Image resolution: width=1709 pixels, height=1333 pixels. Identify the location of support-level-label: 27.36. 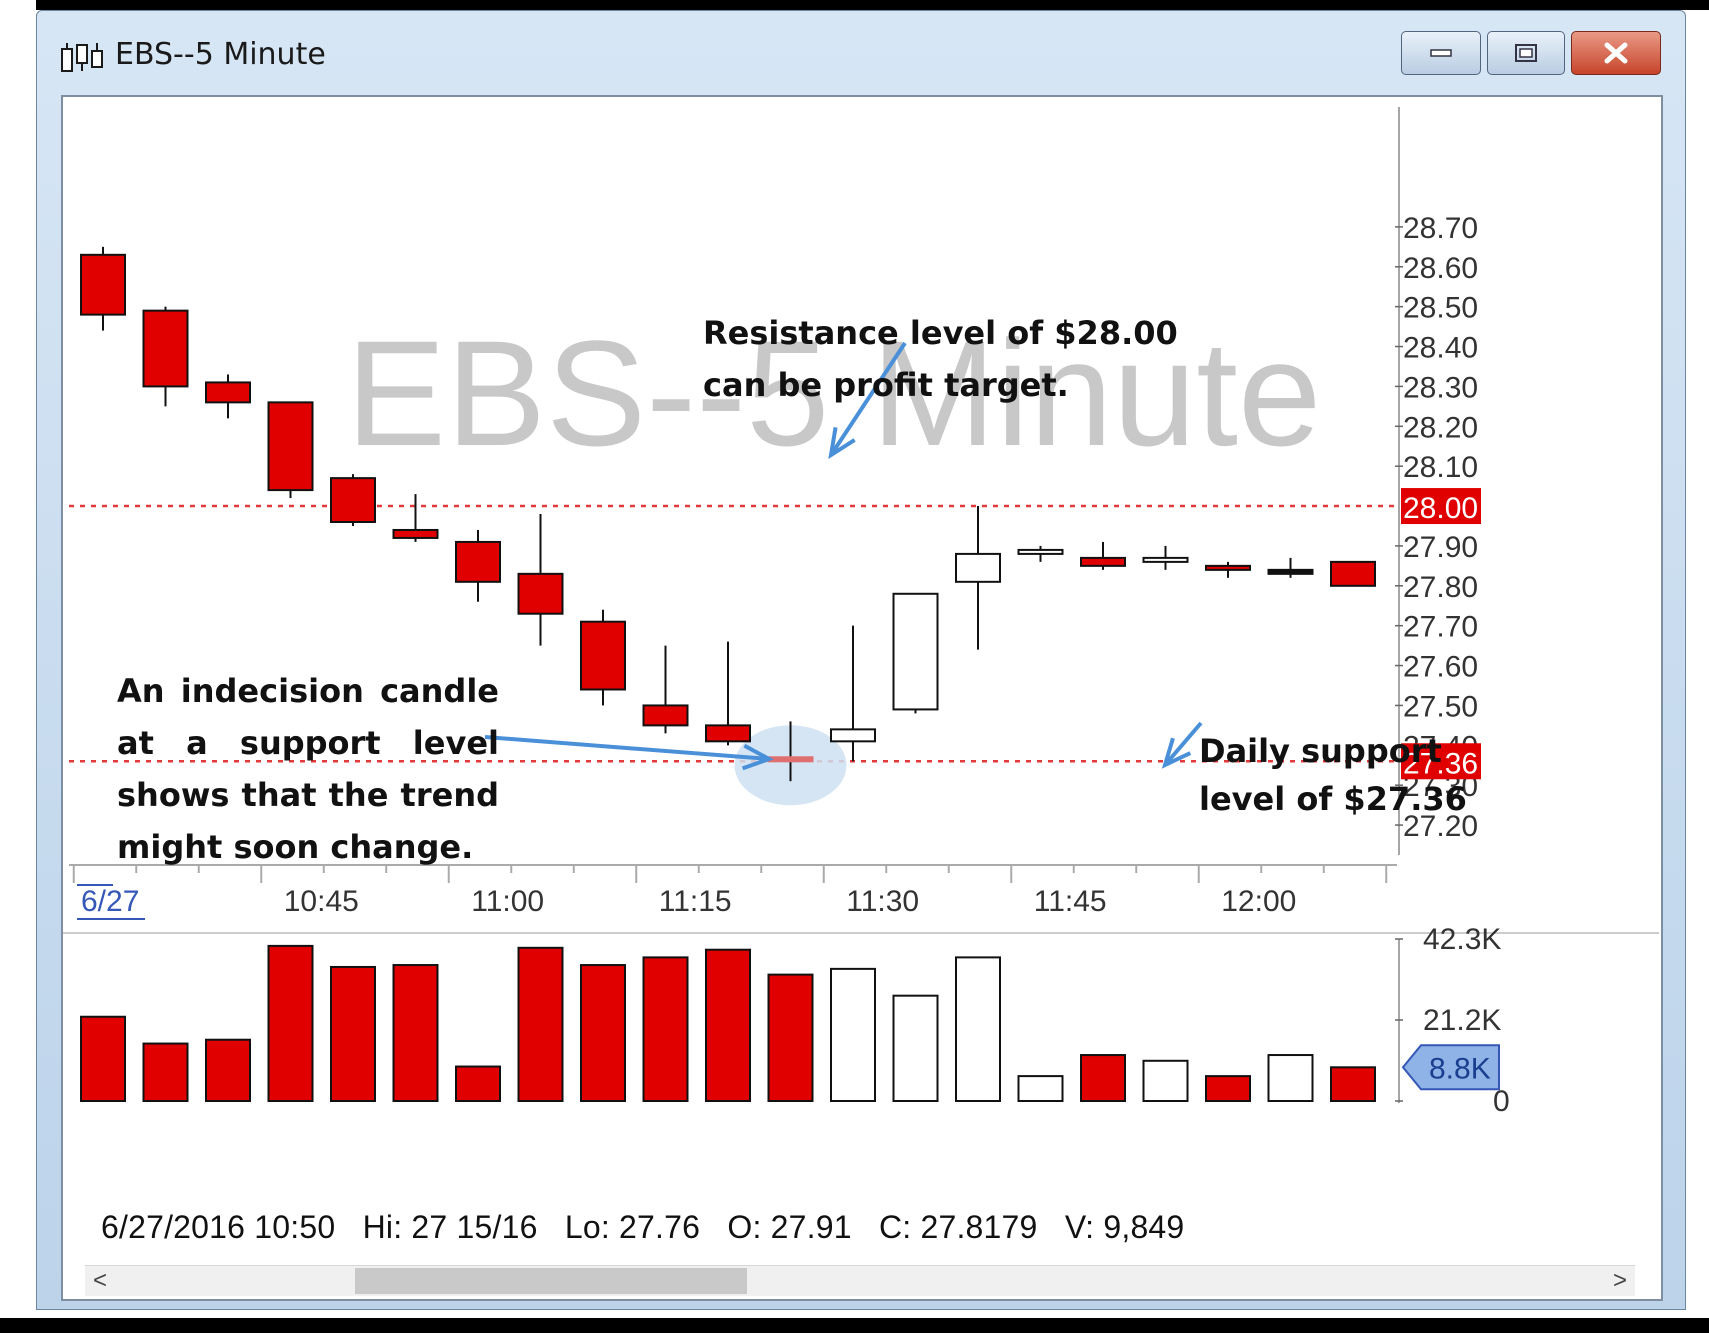
(1440, 763).